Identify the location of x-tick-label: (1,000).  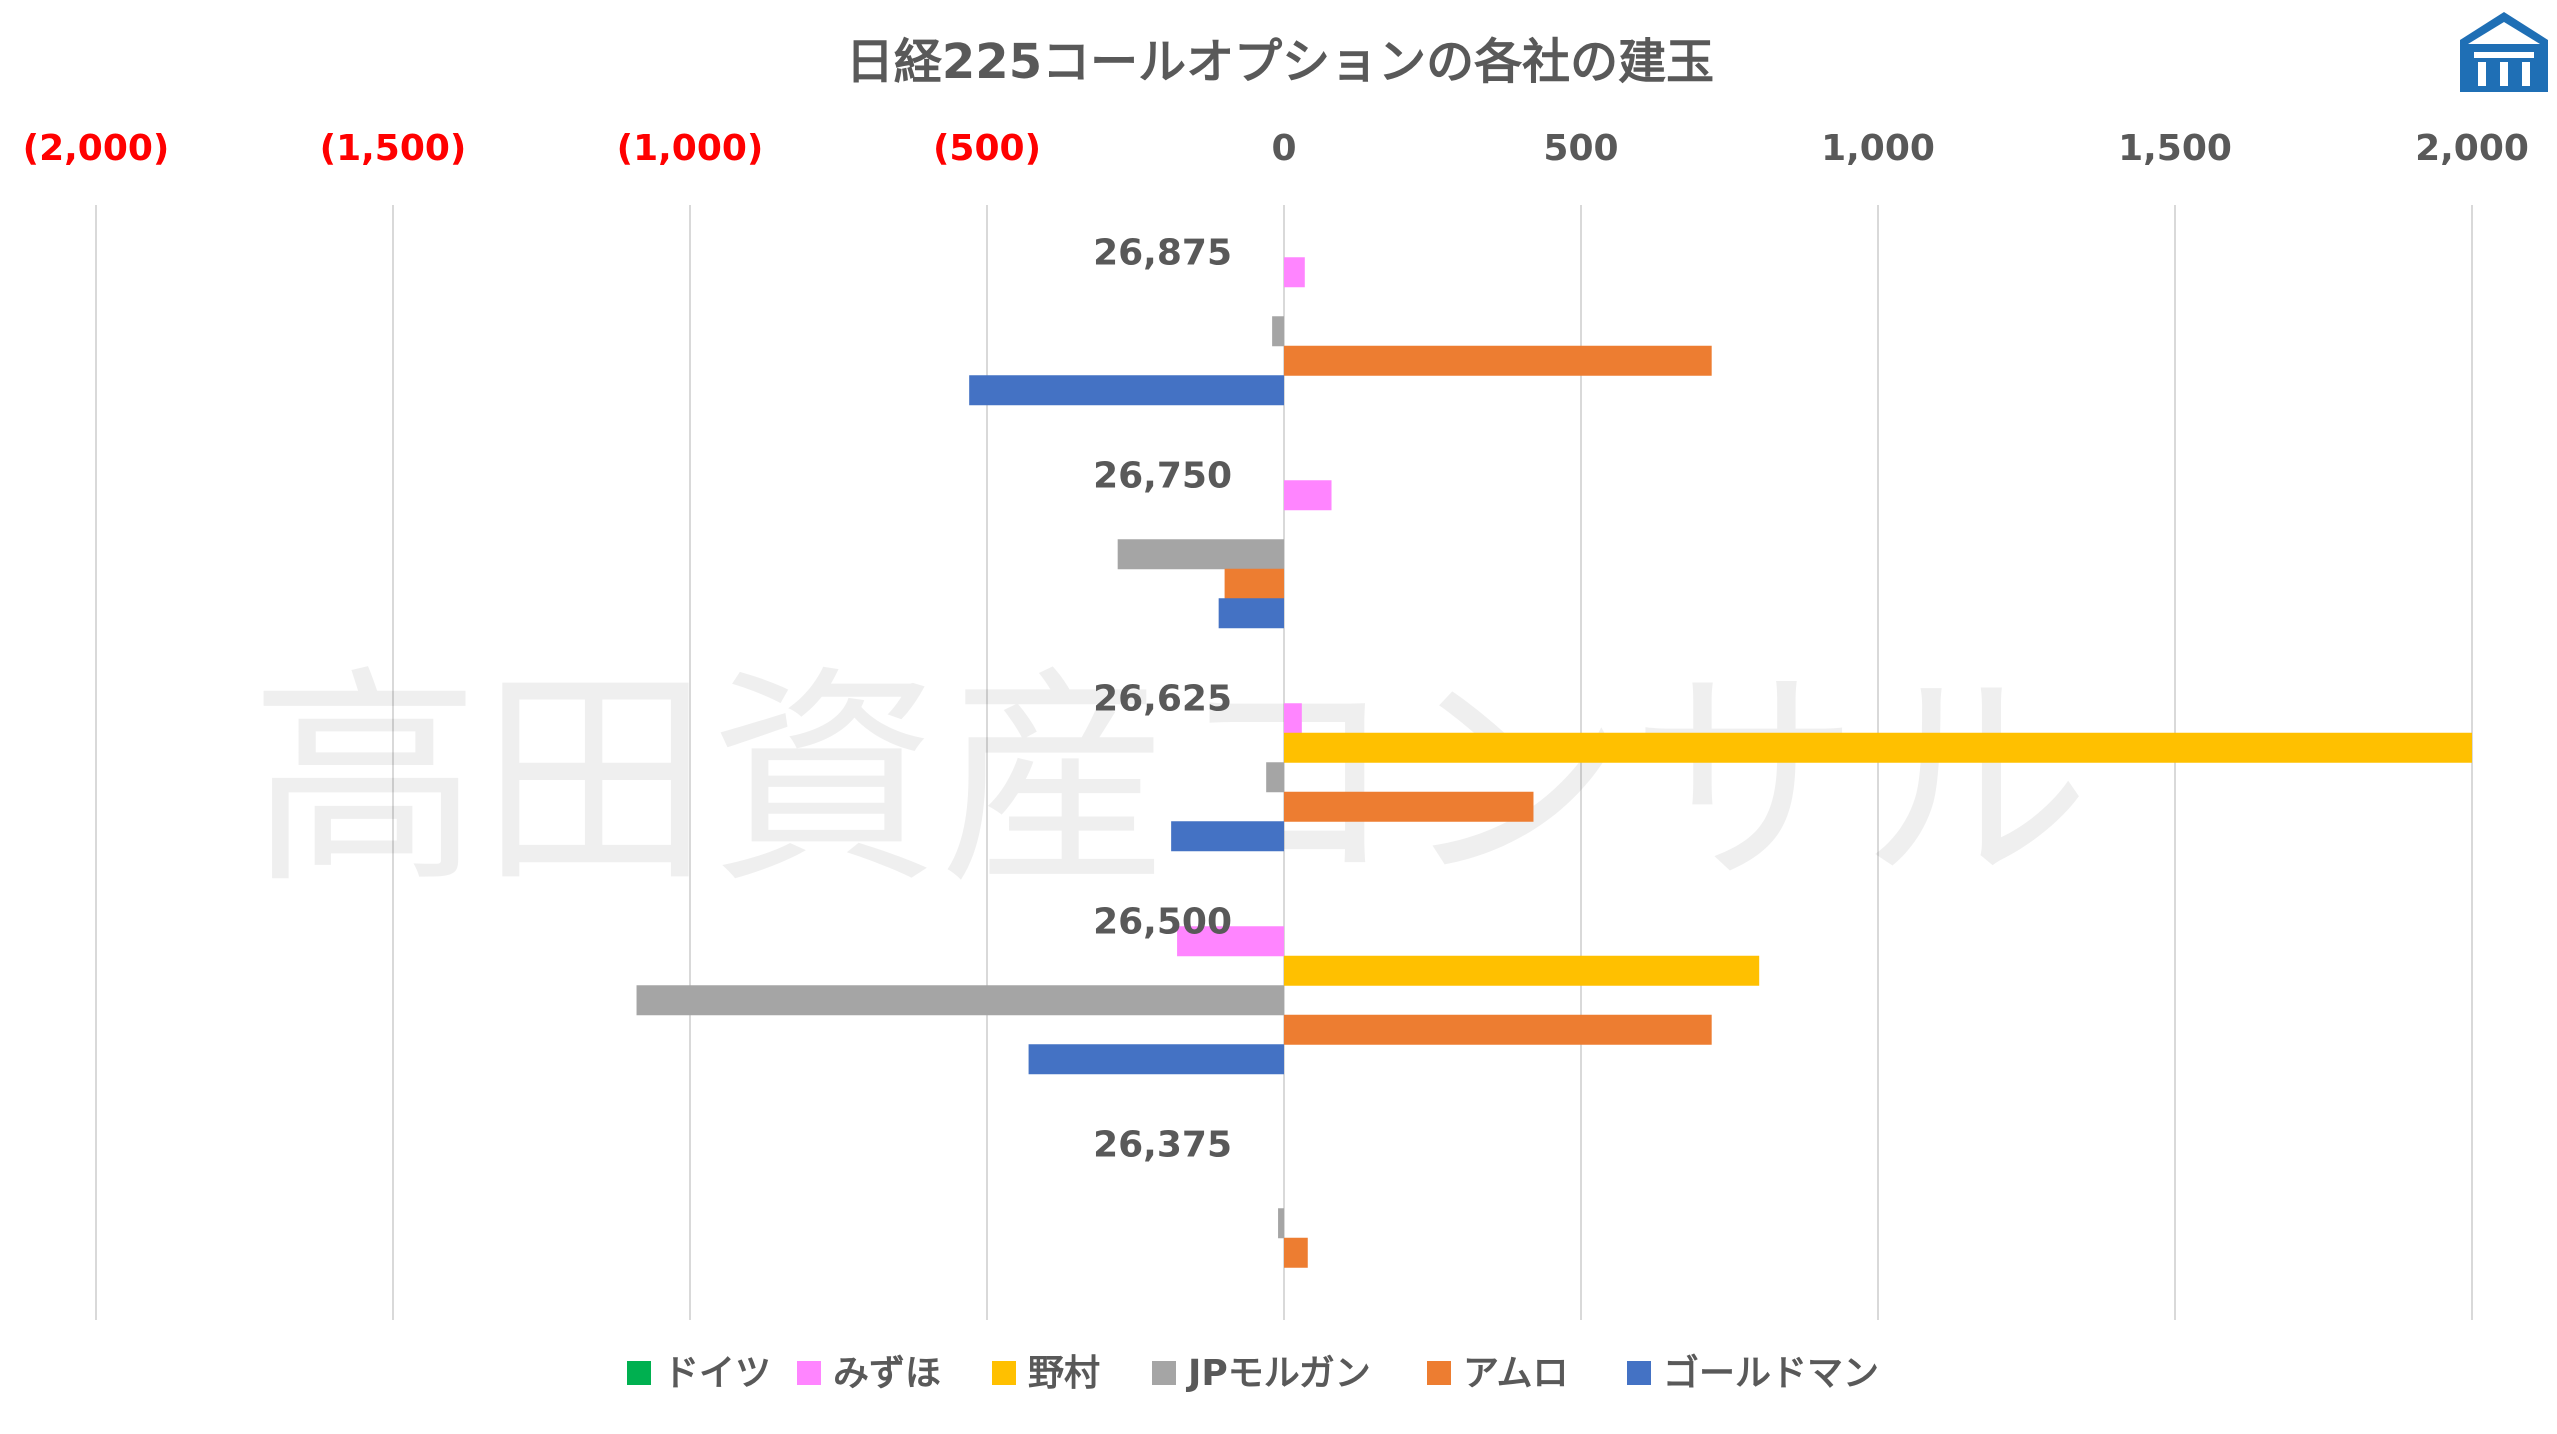
(690, 148).